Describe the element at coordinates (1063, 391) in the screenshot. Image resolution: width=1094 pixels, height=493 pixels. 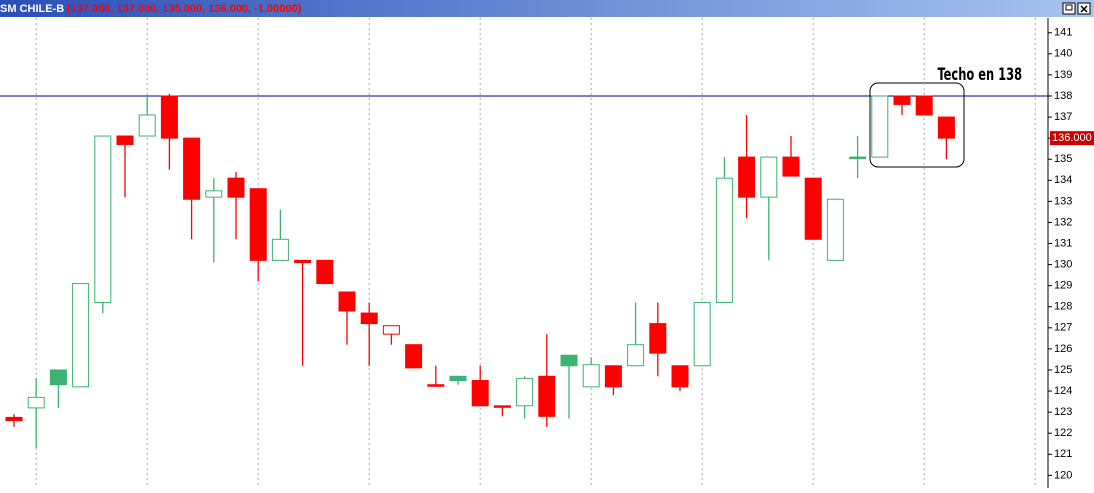
I see `y-tick-label: 124` at that location.